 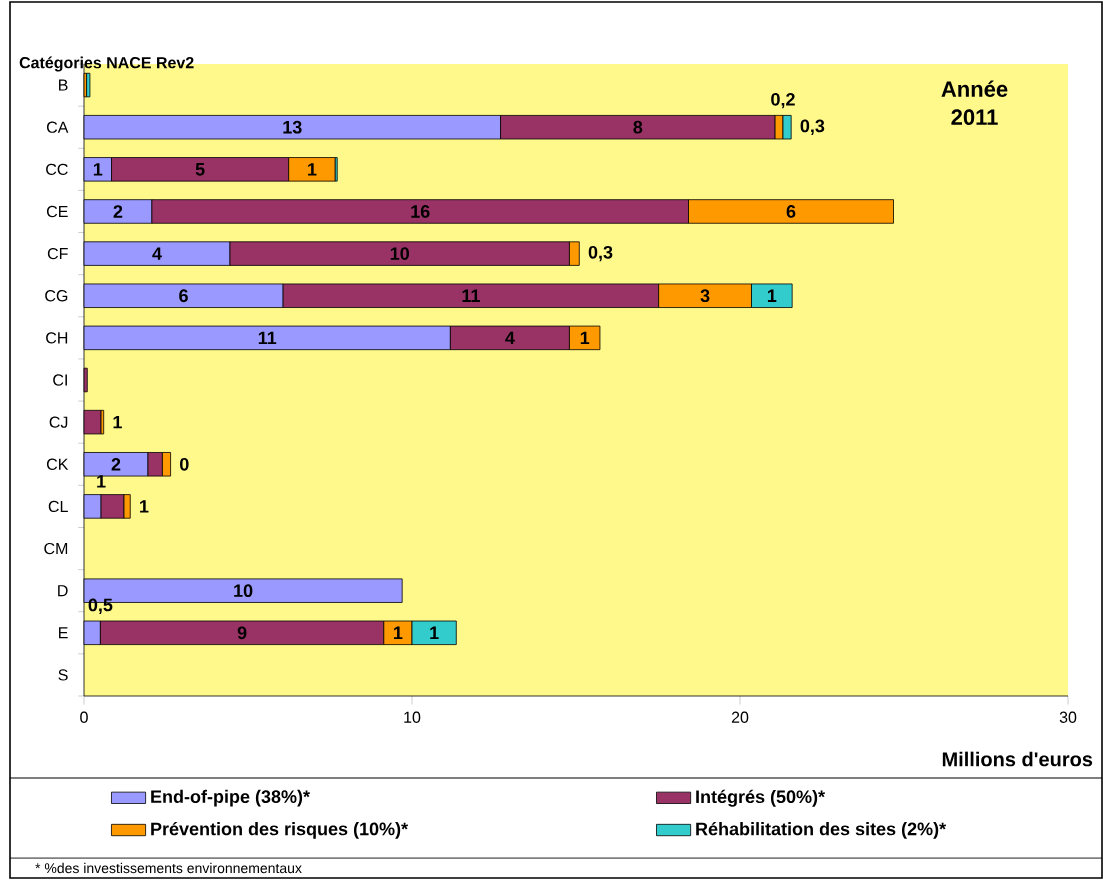 I want to click on x-tick-label: 30, so click(x=1068, y=717).